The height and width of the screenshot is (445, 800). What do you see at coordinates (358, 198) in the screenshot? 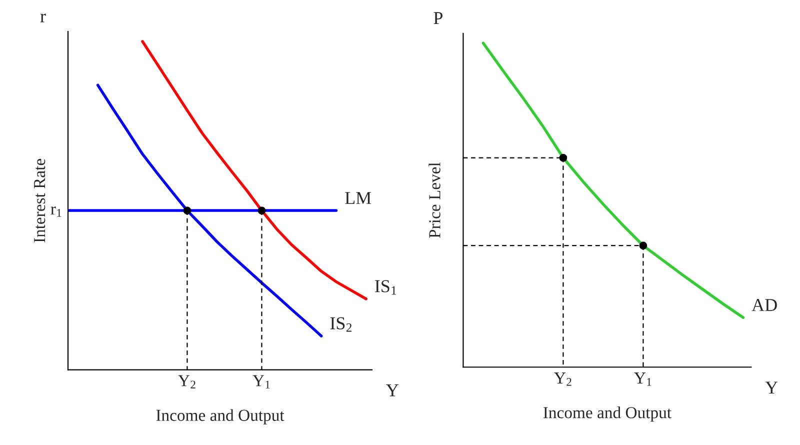
I see `series-label: LM` at bounding box center [358, 198].